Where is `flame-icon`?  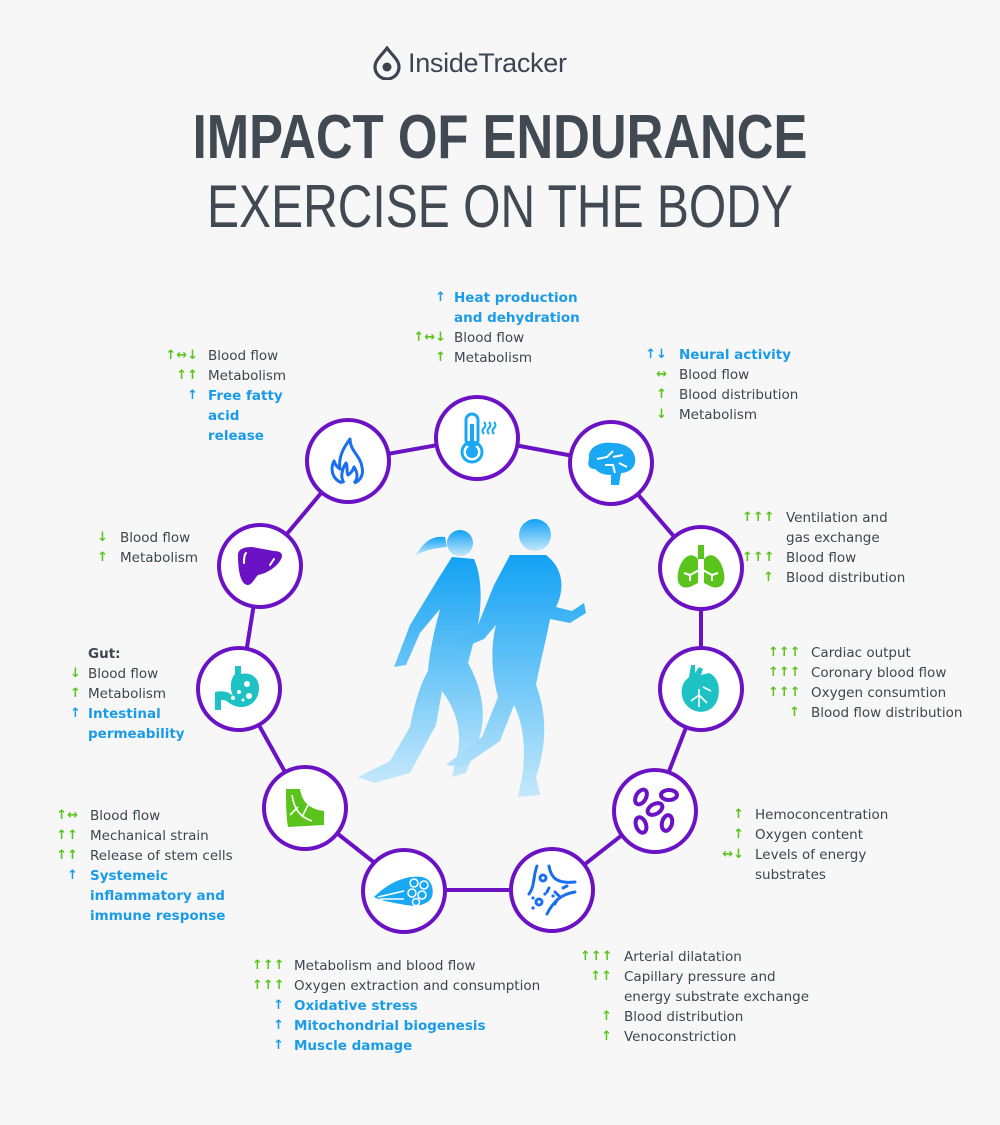 flame-icon is located at coordinates (347, 461).